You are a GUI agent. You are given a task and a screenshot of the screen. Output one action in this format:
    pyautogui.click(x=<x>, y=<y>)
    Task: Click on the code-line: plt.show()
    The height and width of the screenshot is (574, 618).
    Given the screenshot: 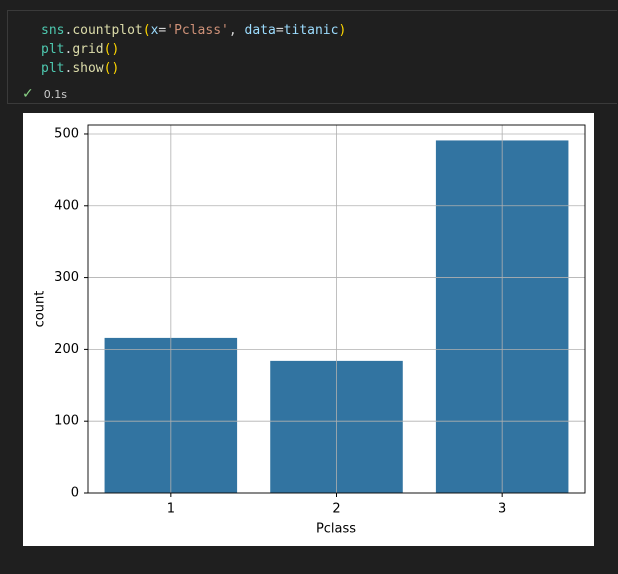 What is the action you would take?
    pyautogui.click(x=193, y=68)
    